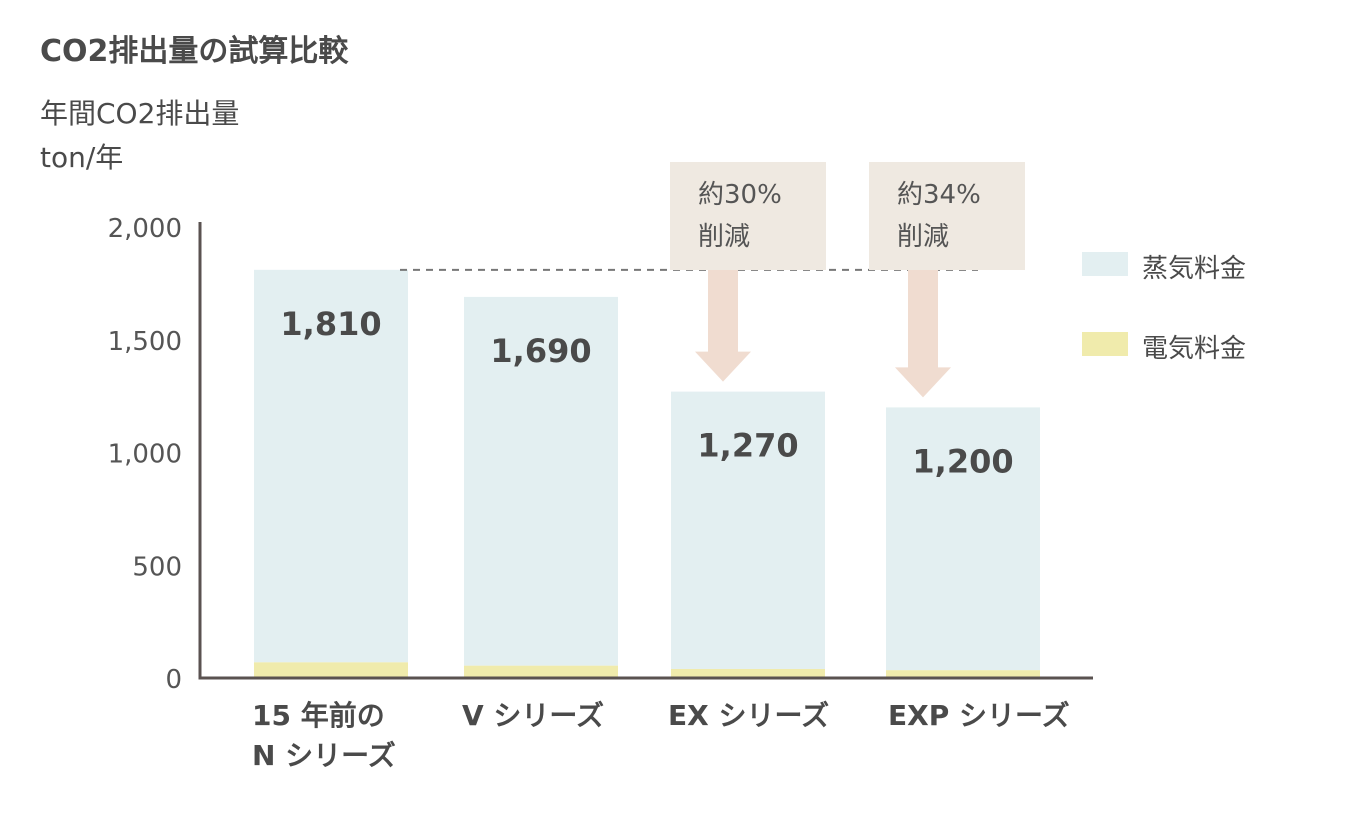 This screenshot has height=817, width=1352. What do you see at coordinates (145, 342) in the screenshot?
I see `y-tick-label: 1,500` at bounding box center [145, 342].